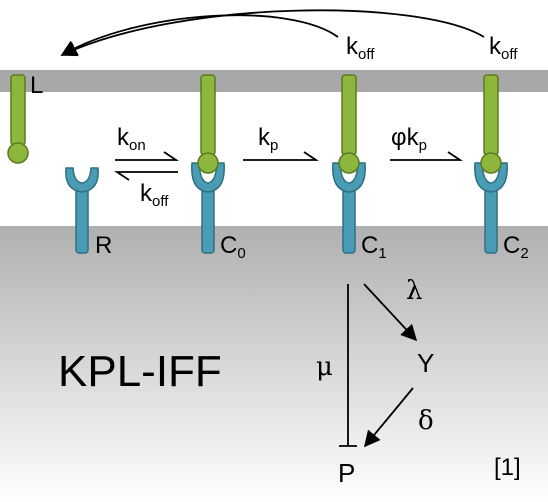  Describe the element at coordinates (208, 164) in the screenshot. I see `complex-c0` at that location.